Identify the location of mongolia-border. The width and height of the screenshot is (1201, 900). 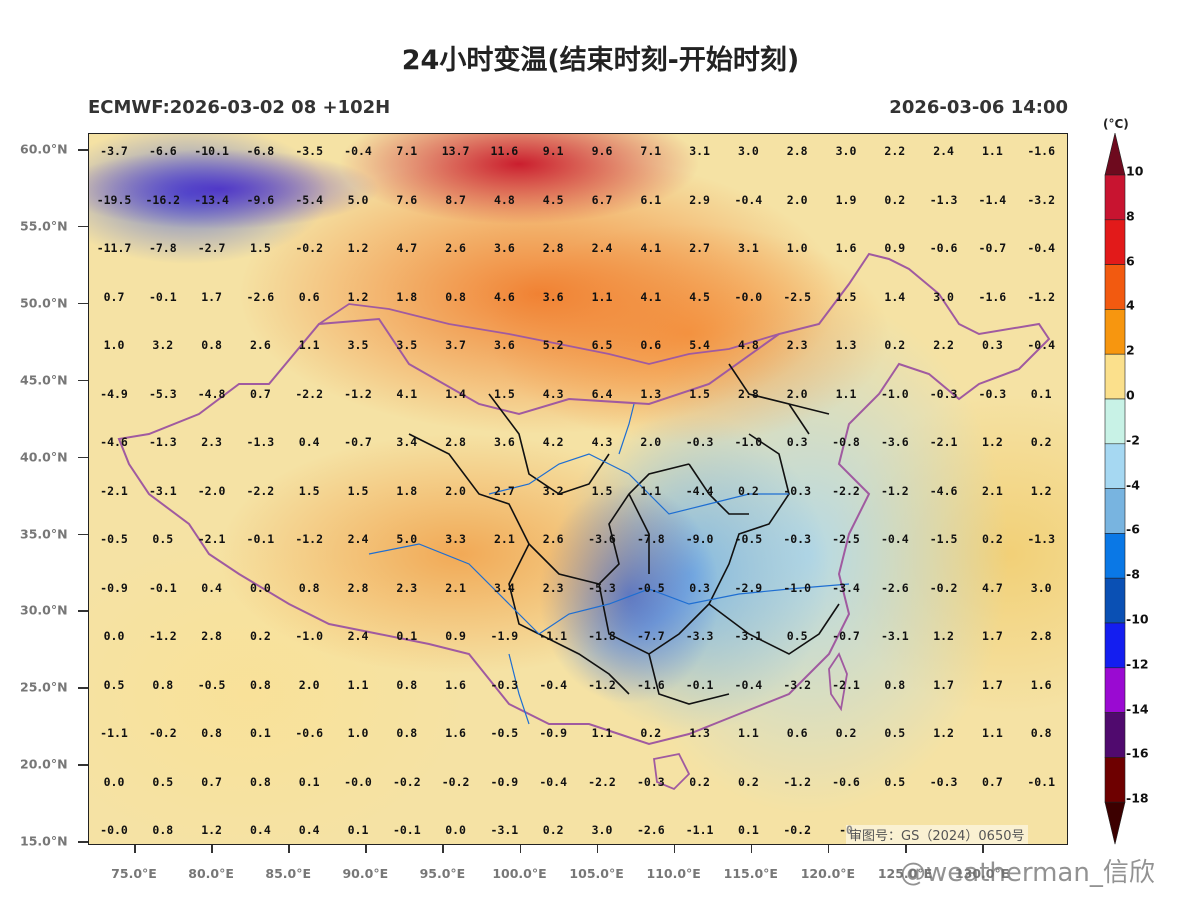
(549, 334).